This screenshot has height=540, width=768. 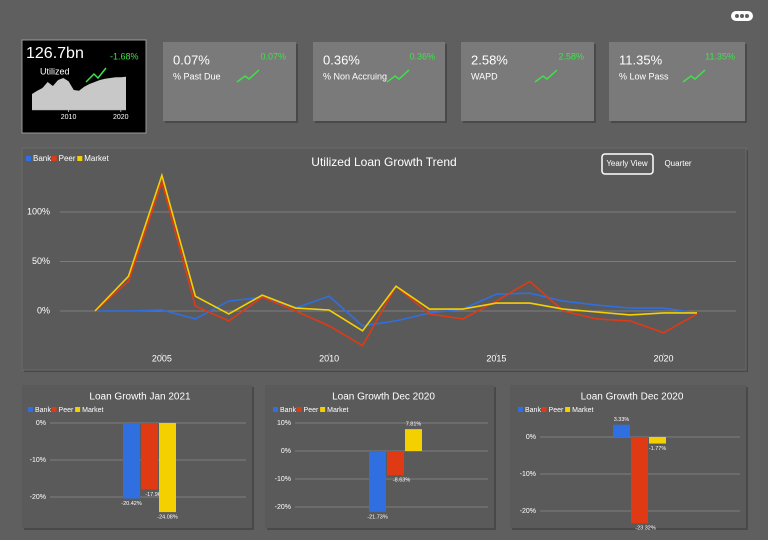 What do you see at coordinates (124, 56) in the screenshot?
I see `kpi-change: -1.68%` at bounding box center [124, 56].